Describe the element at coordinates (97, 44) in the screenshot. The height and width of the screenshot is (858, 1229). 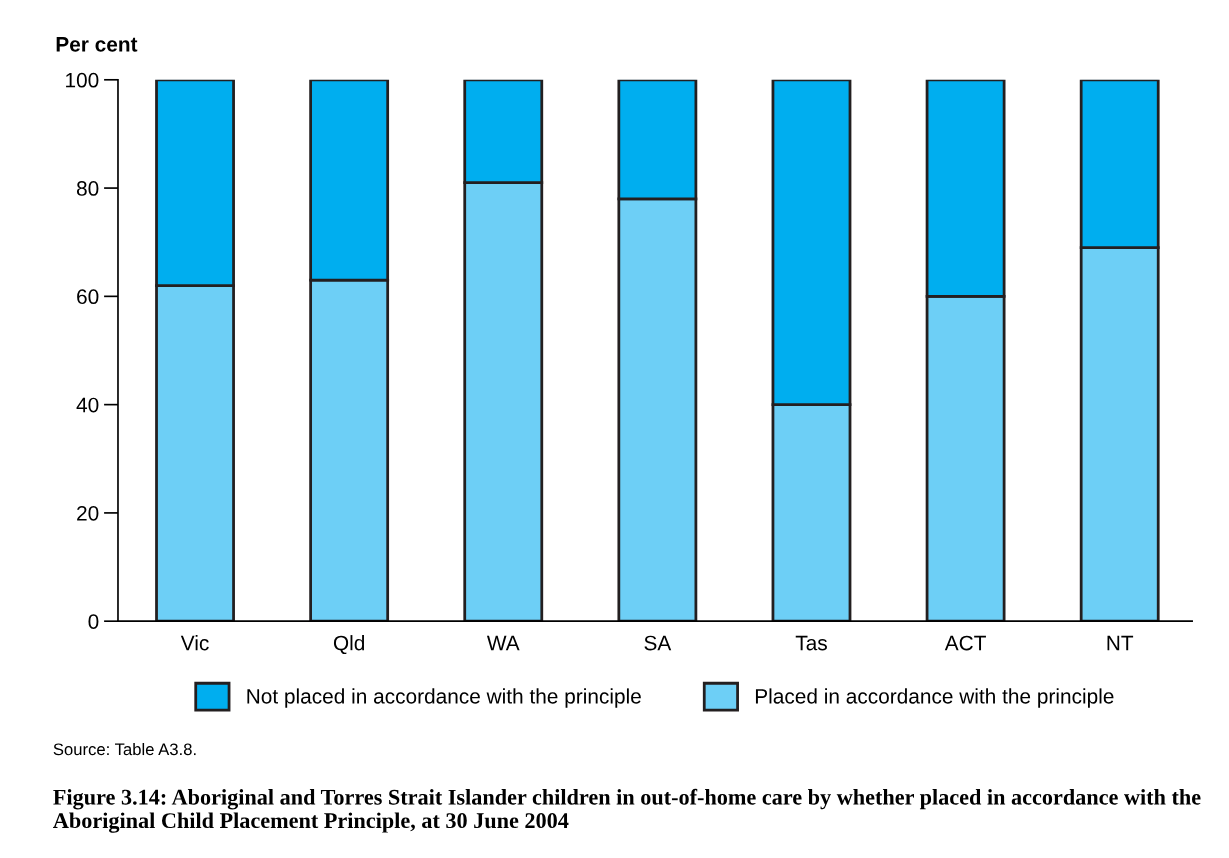
I see `y-axis-title: Per cent` at that location.